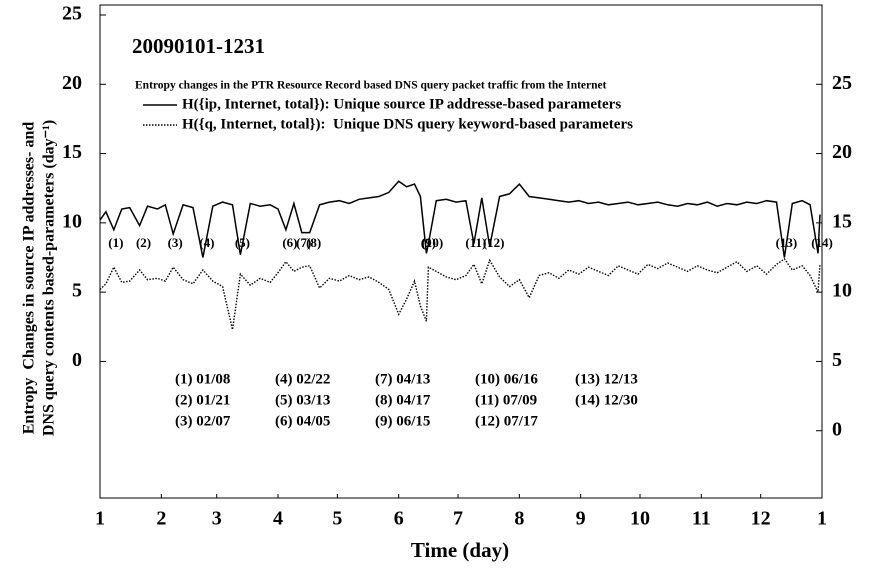 The image size is (875, 570). I want to click on x-tick-label: 12, so click(761, 519).